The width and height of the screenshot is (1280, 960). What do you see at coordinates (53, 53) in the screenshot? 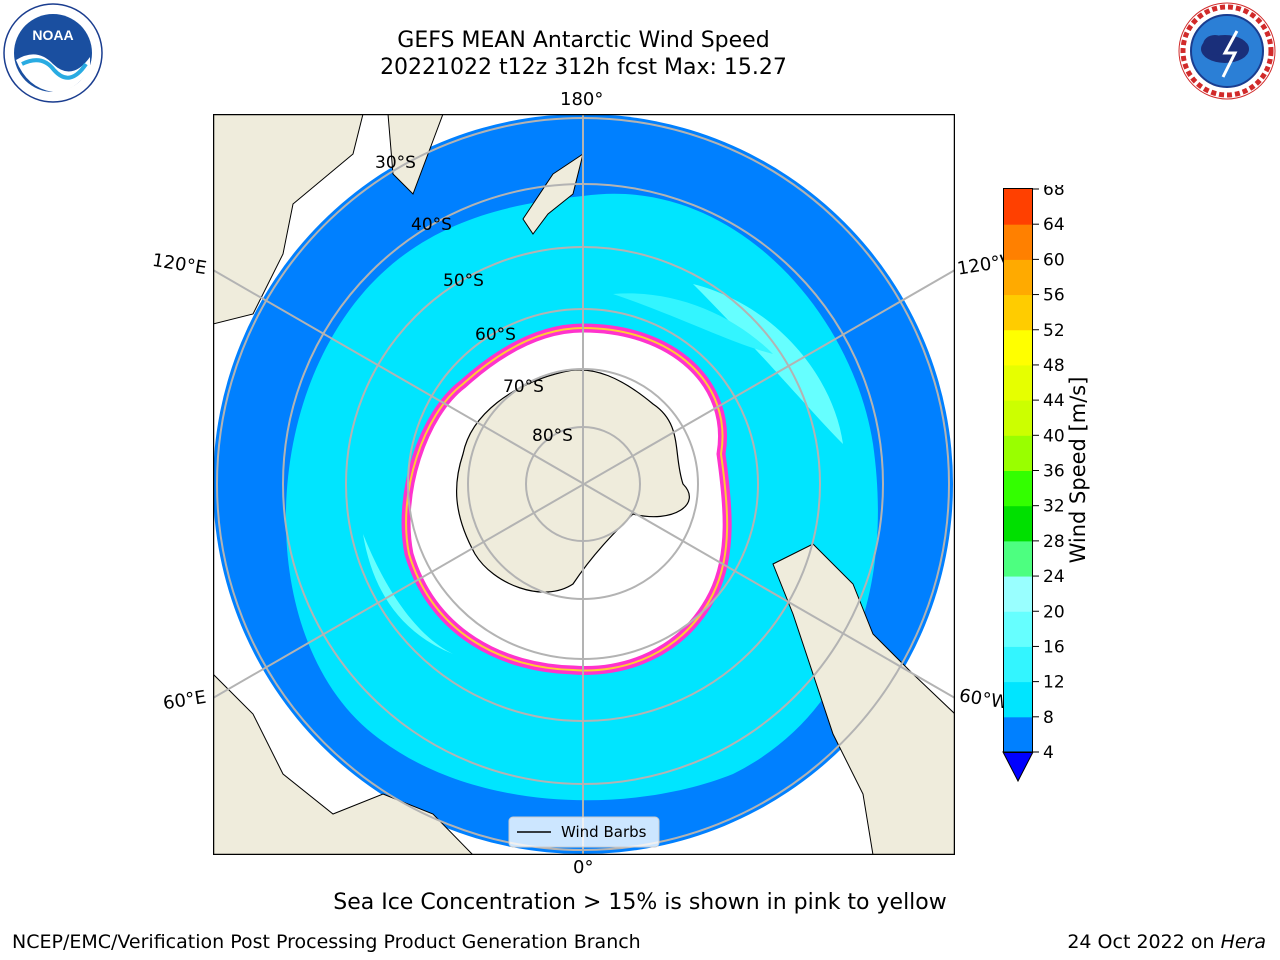
I see `noaa-logo-icon: NOAA` at bounding box center [53, 53].